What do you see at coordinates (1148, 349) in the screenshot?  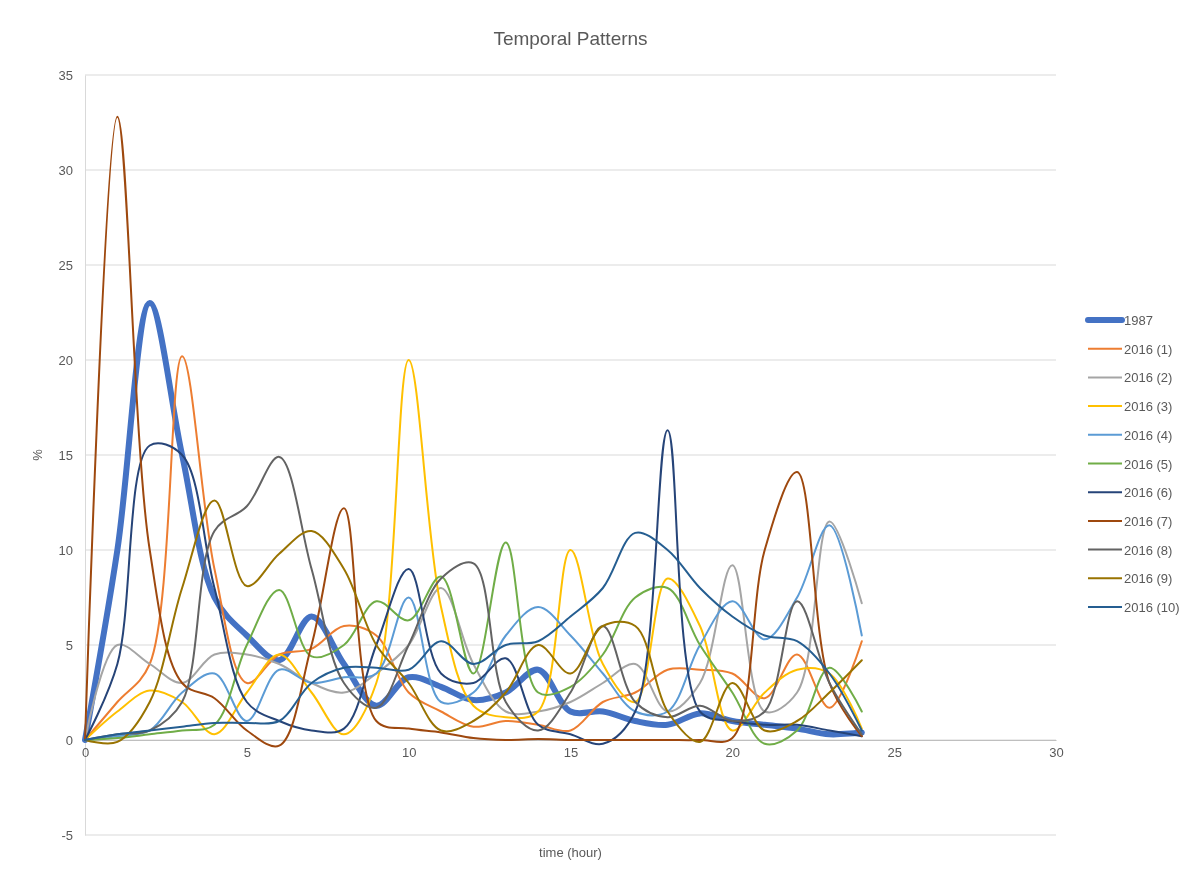 I see `legend-label: 2016 (1)` at bounding box center [1148, 349].